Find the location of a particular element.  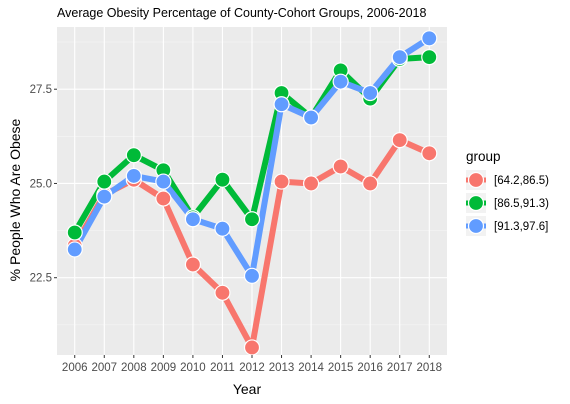

x-tick-label: 2018 is located at coordinates (429, 368).